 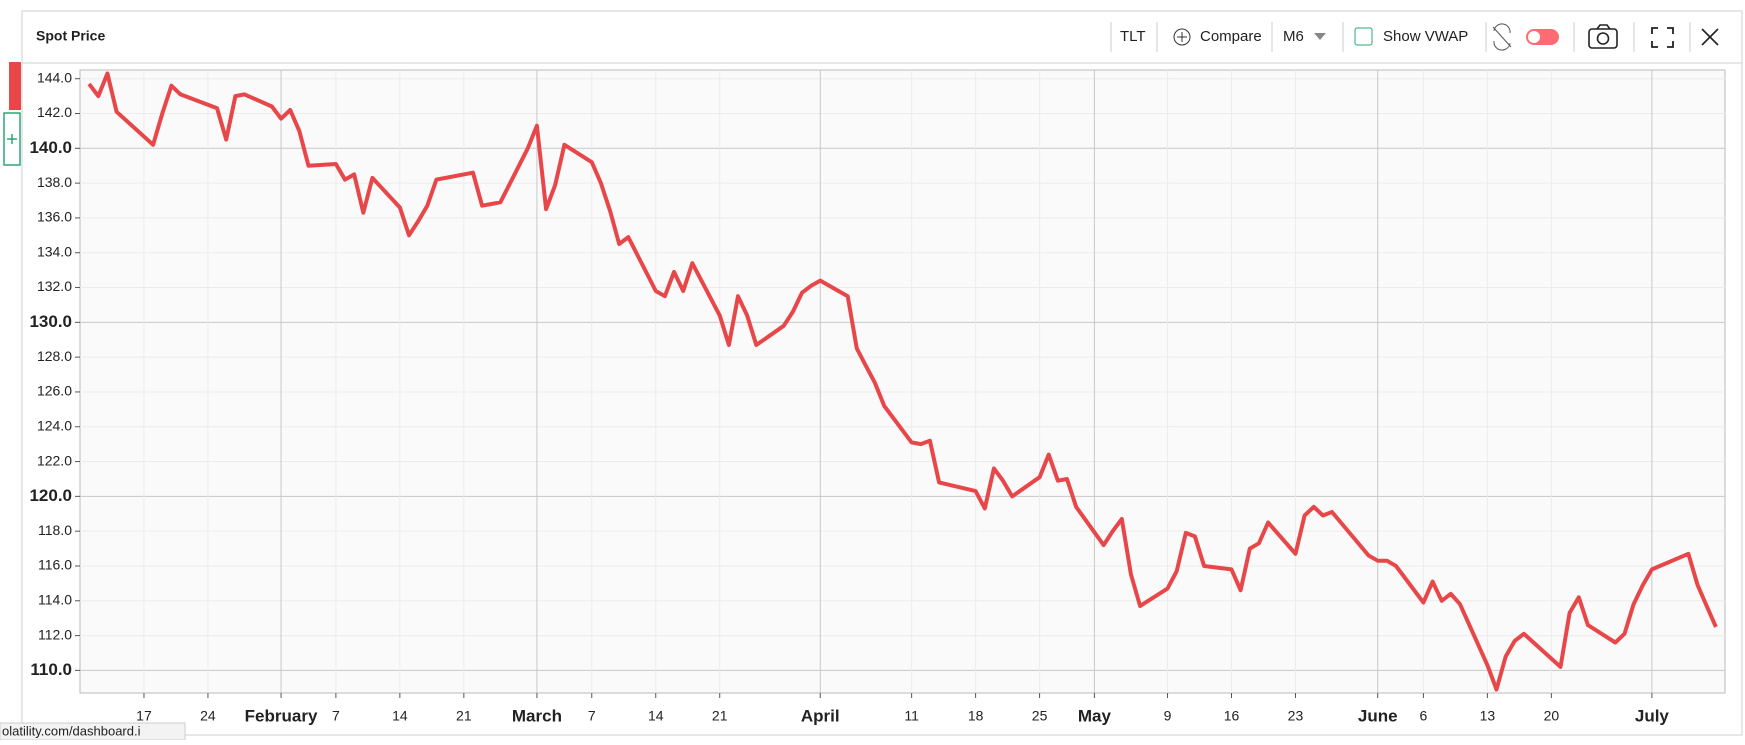 What do you see at coordinates (1424, 716) in the screenshot?
I see `x-tick-label: 6` at bounding box center [1424, 716].